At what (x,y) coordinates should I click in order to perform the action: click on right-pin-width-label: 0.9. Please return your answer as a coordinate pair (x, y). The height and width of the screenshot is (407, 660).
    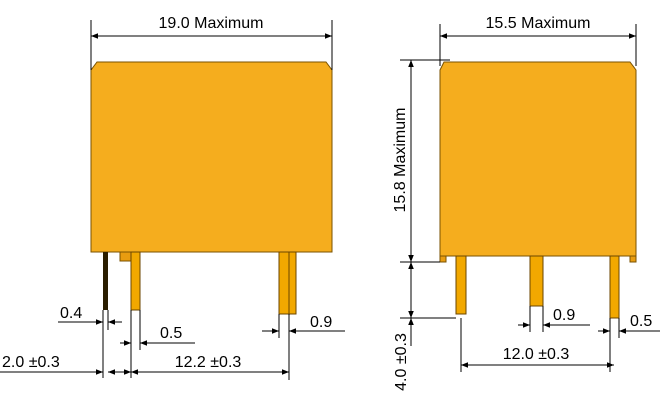
    Looking at the image, I should click on (321, 322).